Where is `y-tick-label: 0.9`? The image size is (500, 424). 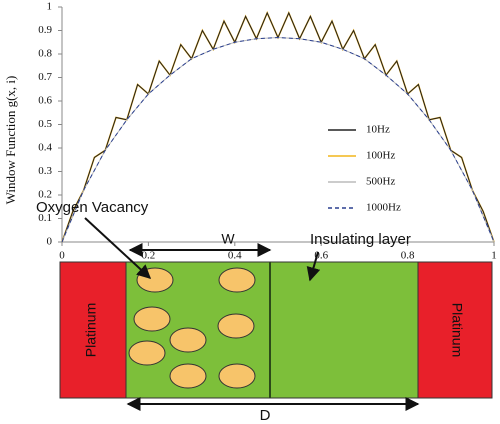
y-tick-label: 0.9 is located at coordinates (45, 30).